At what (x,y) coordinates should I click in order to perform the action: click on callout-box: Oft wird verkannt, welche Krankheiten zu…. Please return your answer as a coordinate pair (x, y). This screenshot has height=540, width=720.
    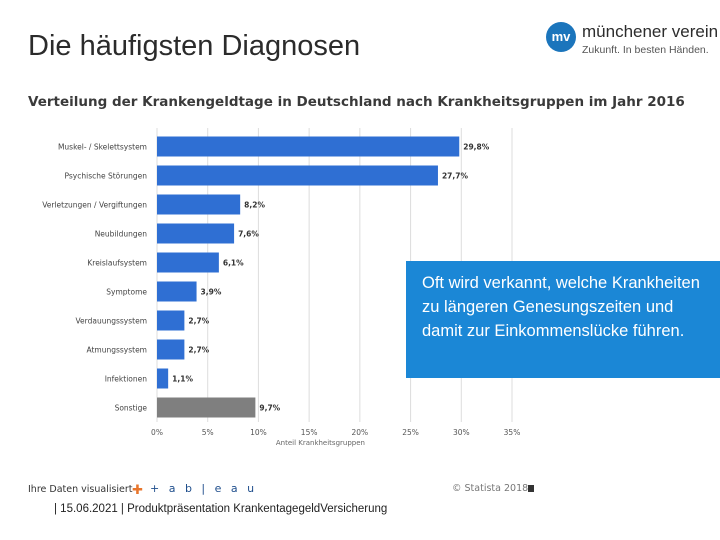
    Looking at the image, I should click on (563, 319).